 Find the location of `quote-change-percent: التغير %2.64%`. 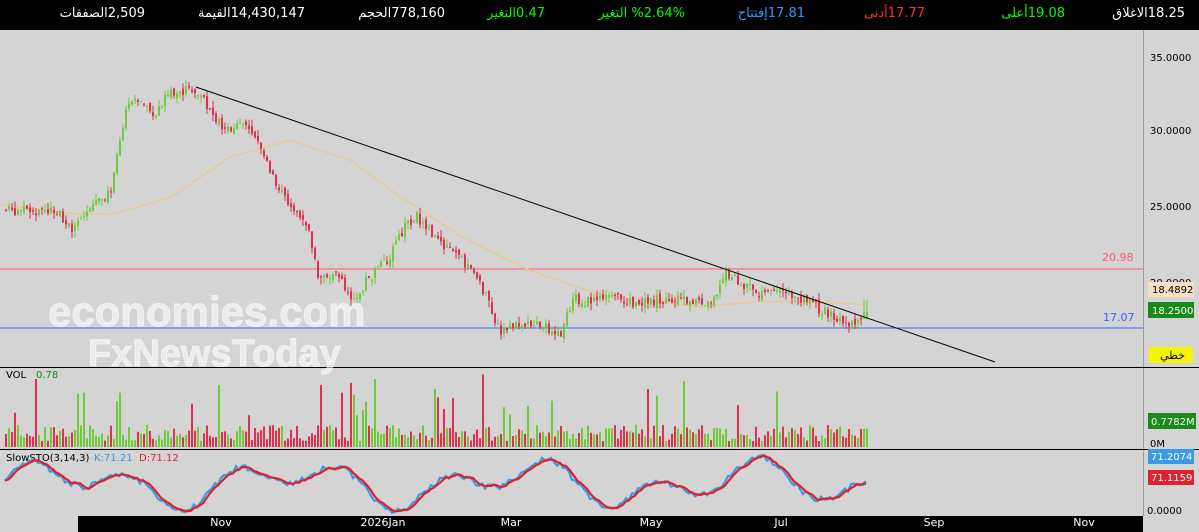

quote-change-percent: التغير %2.64% is located at coordinates (641, 13).